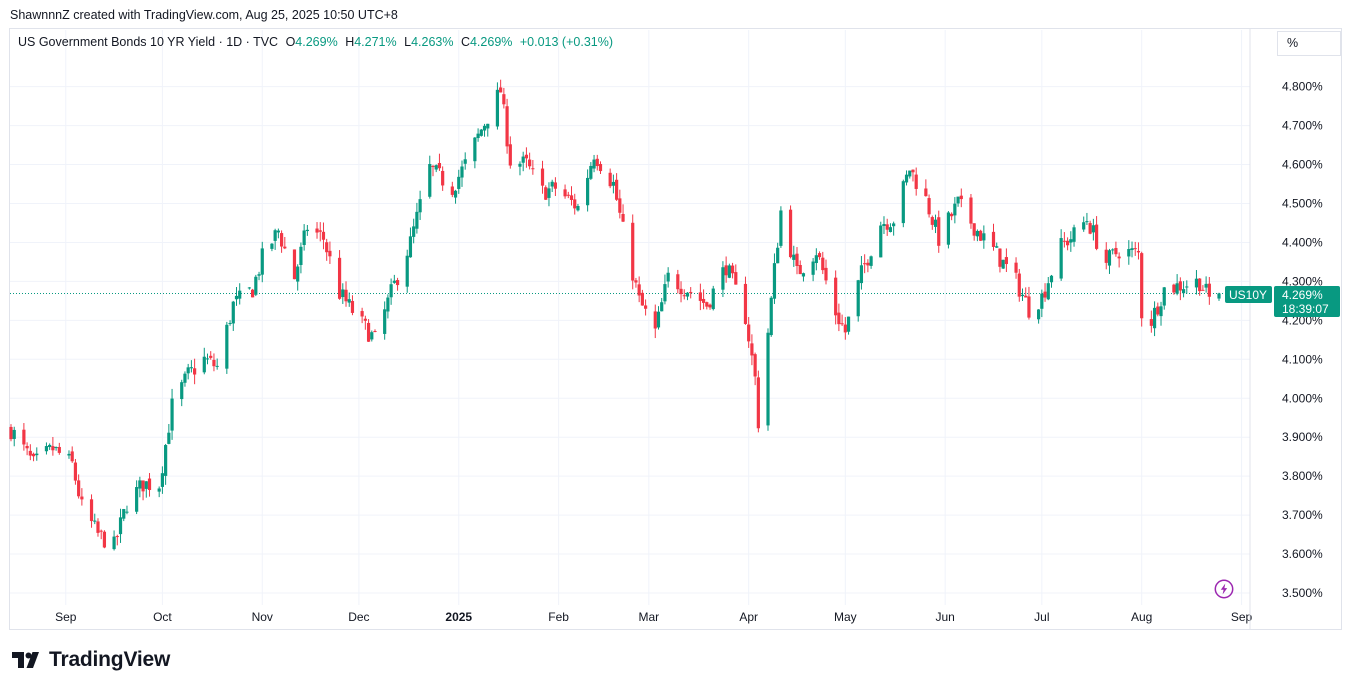 This screenshot has width=1355, height=690. Describe the element at coordinates (1307, 301) in the screenshot. I see `last-price-tag-bg` at that location.